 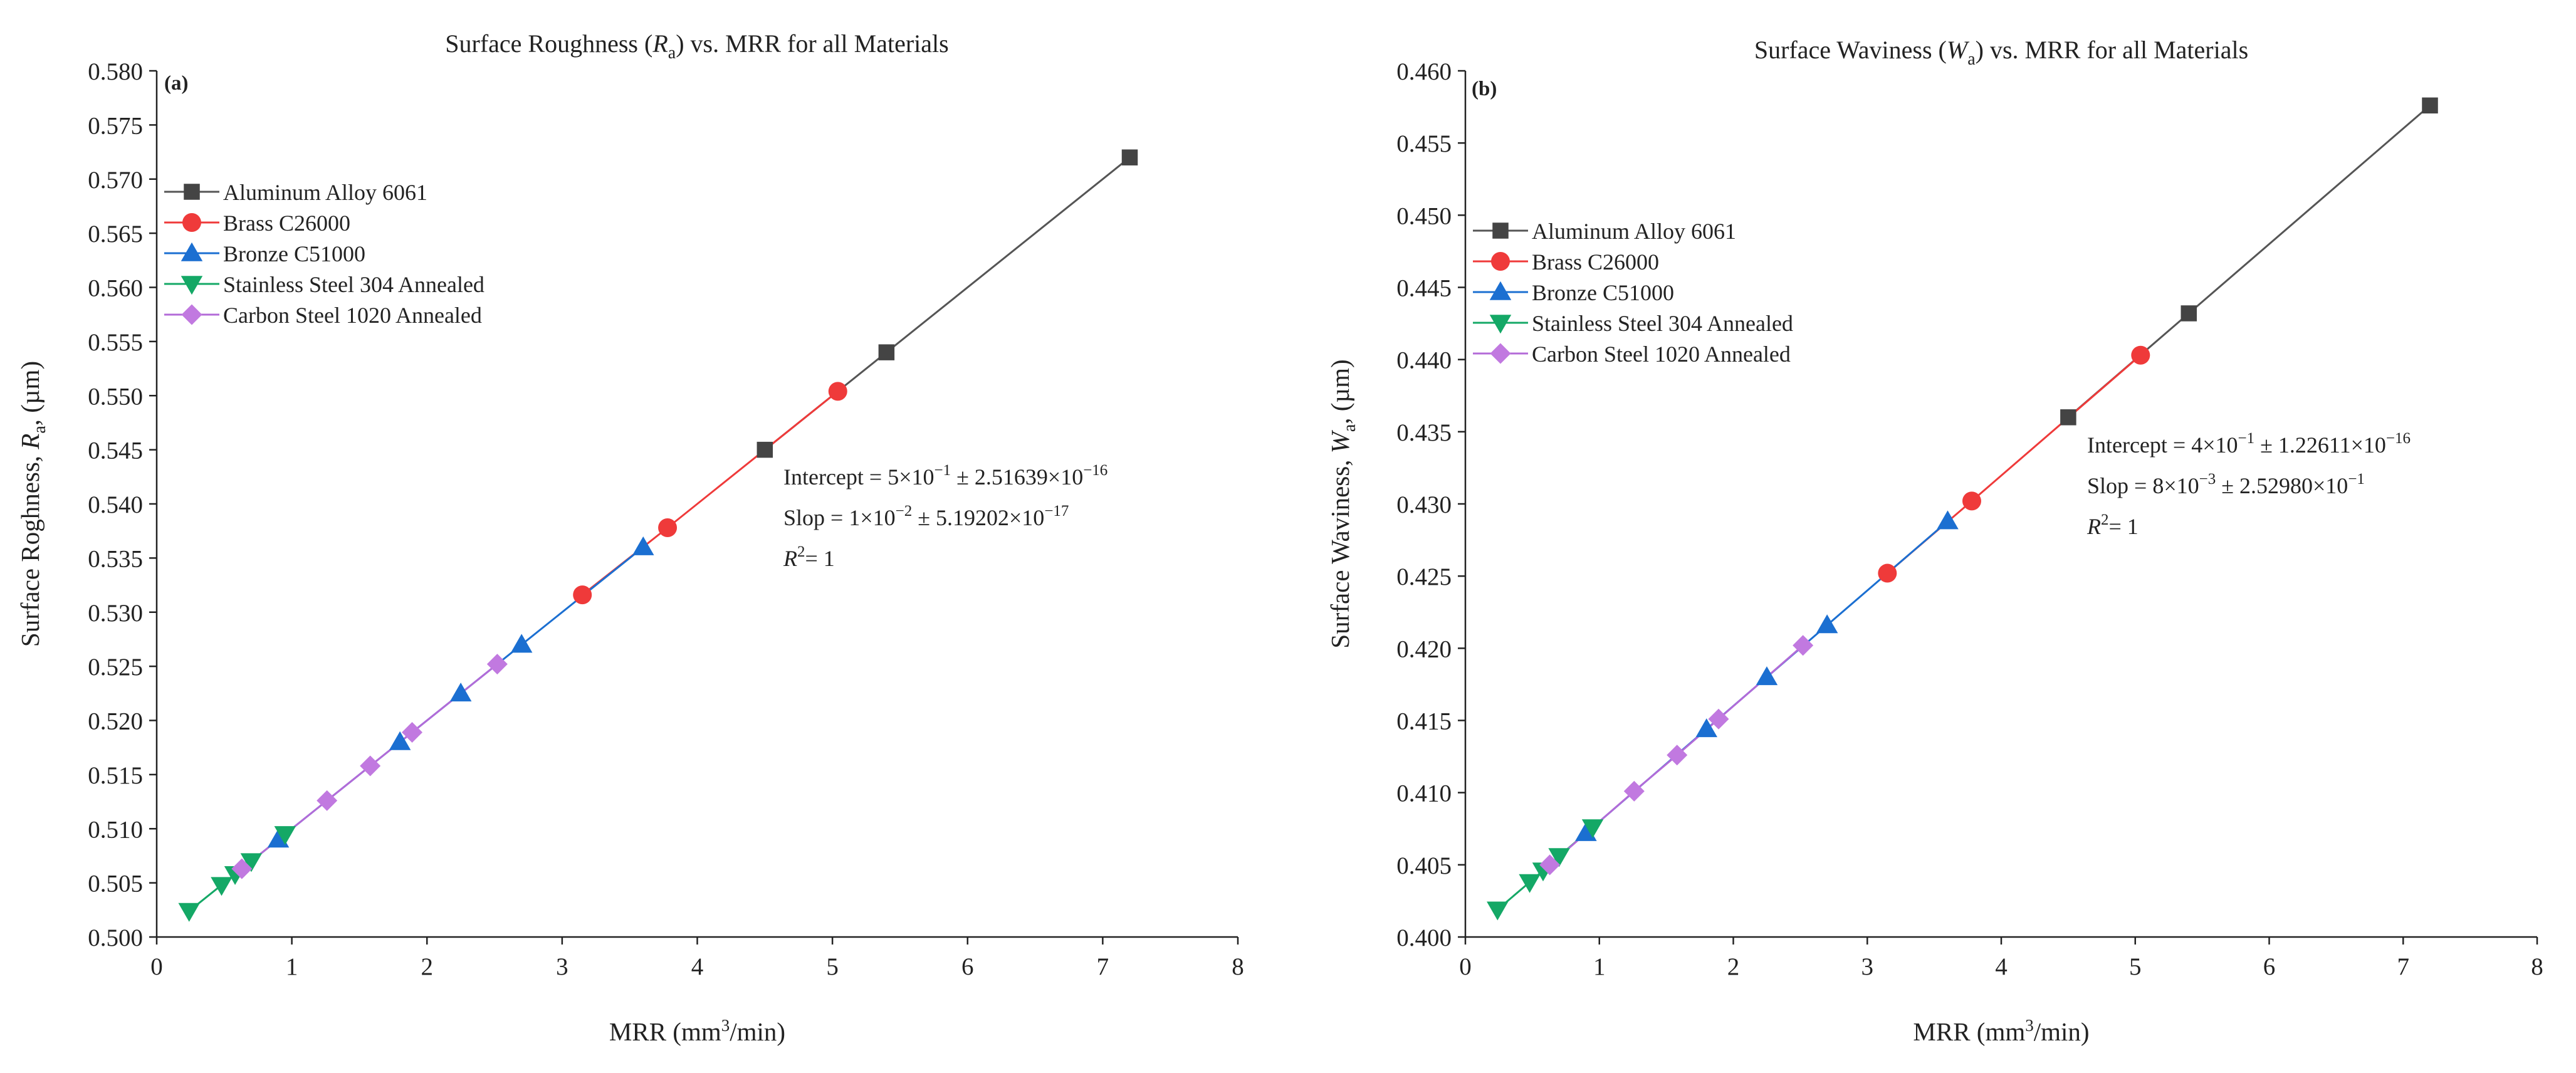 What do you see at coordinates (1424, 216) in the screenshot?
I see `y-tick-label: 0.450` at bounding box center [1424, 216].